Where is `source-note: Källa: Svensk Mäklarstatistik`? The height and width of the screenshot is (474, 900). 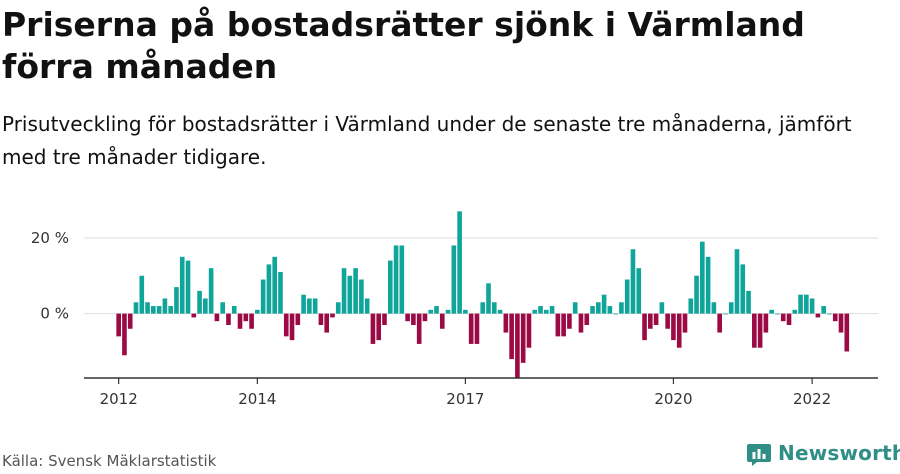 source-note: Källa: Svensk Mäklarstatistik is located at coordinates (109, 461).